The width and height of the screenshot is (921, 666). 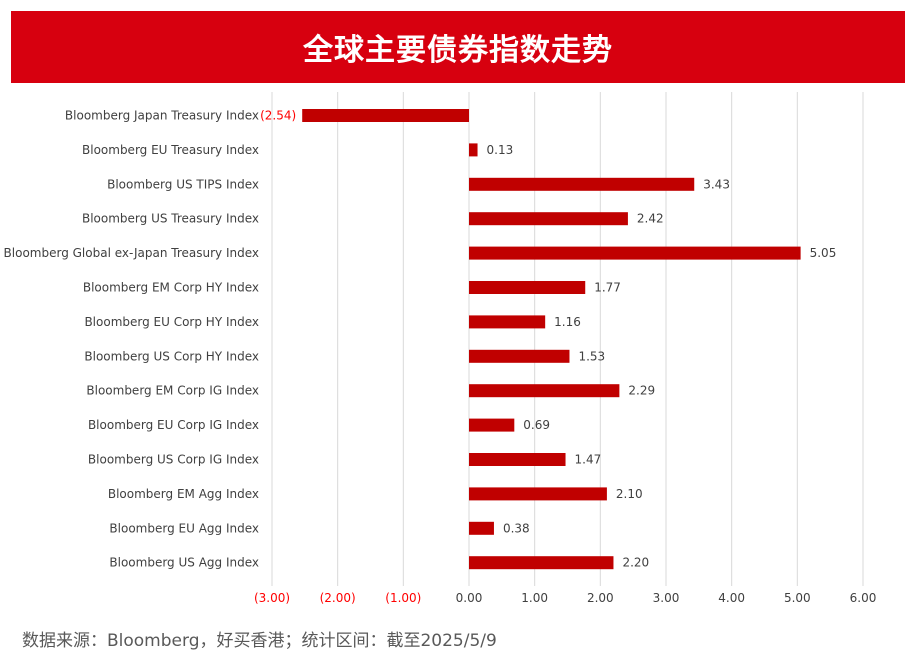 What do you see at coordinates (731, 598) in the screenshot?
I see `x-tick-label: 4.00` at bounding box center [731, 598].